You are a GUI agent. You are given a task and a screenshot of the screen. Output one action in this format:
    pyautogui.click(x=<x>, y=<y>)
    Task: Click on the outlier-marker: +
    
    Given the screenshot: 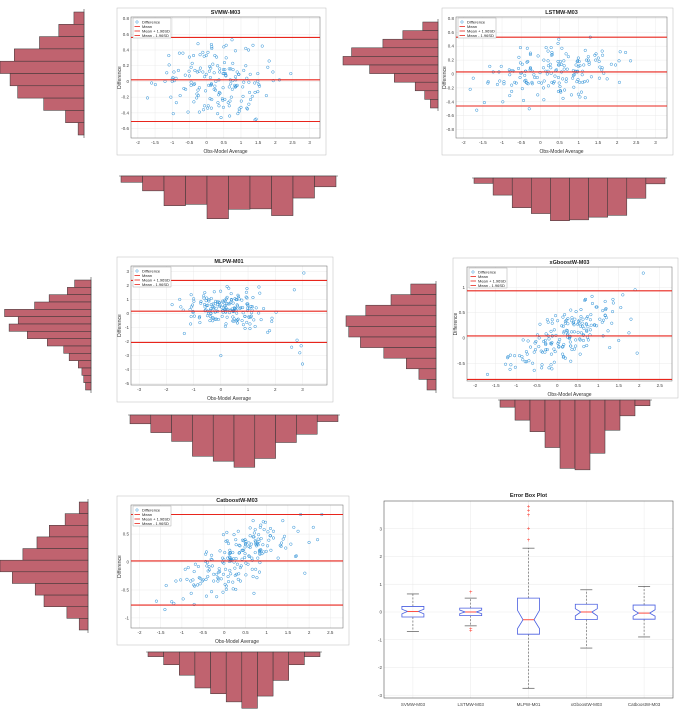 What is the action you would take?
    pyautogui.click(x=529, y=512)
    